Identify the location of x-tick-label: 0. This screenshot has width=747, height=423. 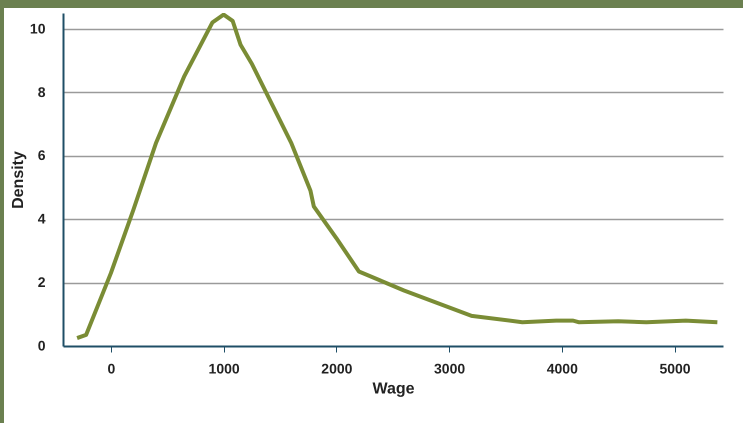
(112, 368).